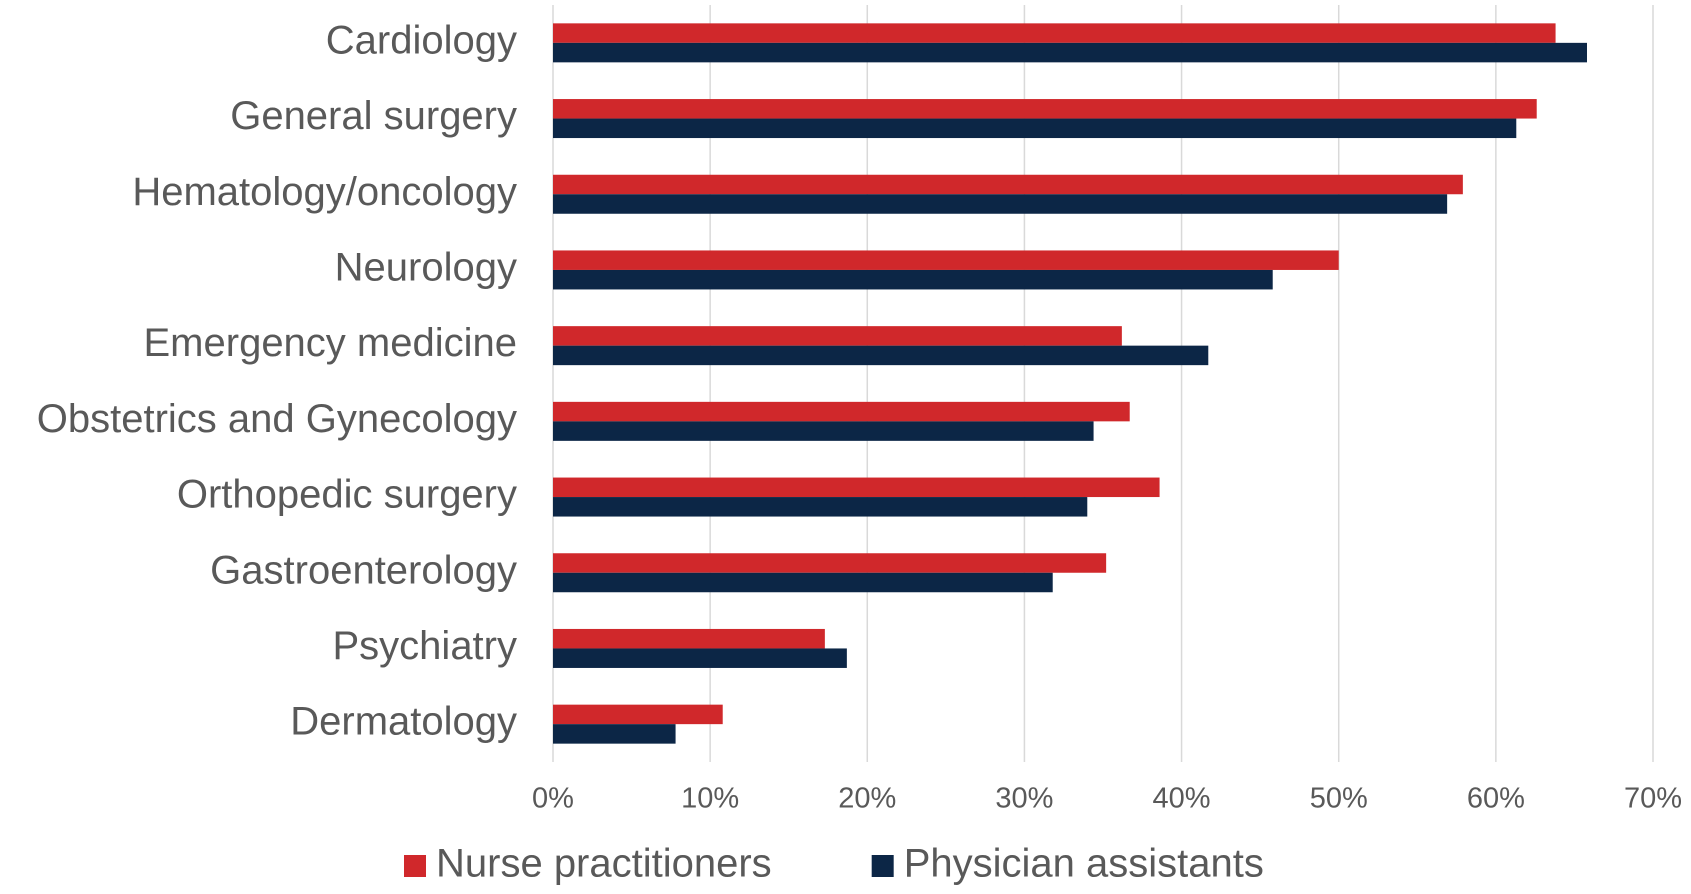  I want to click on x-tick-label: 30%, so click(1024, 799).